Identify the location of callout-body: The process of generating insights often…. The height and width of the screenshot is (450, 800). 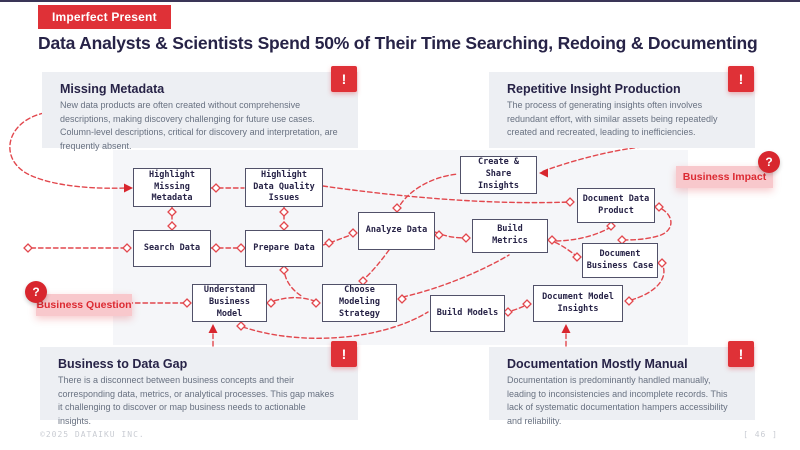
(612, 118).